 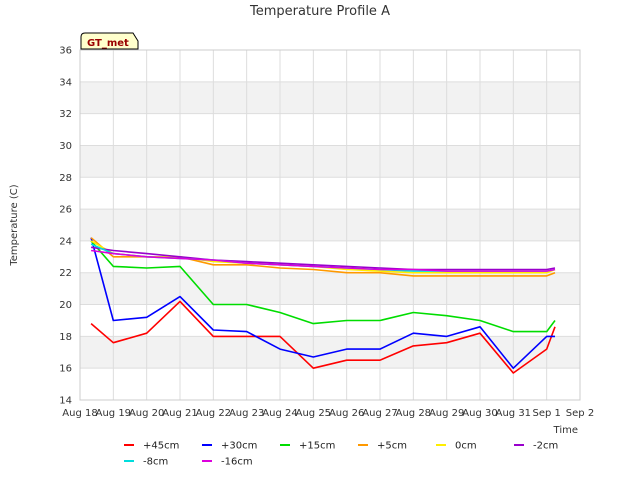 I want to click on x-tick-label: Aug 21, so click(x=179, y=413).